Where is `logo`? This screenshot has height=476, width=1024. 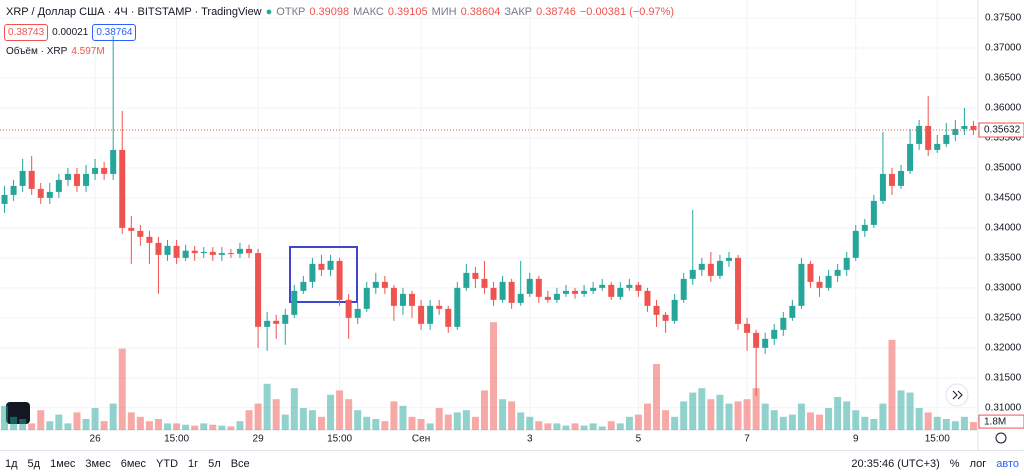 logo is located at coordinates (18, 413).